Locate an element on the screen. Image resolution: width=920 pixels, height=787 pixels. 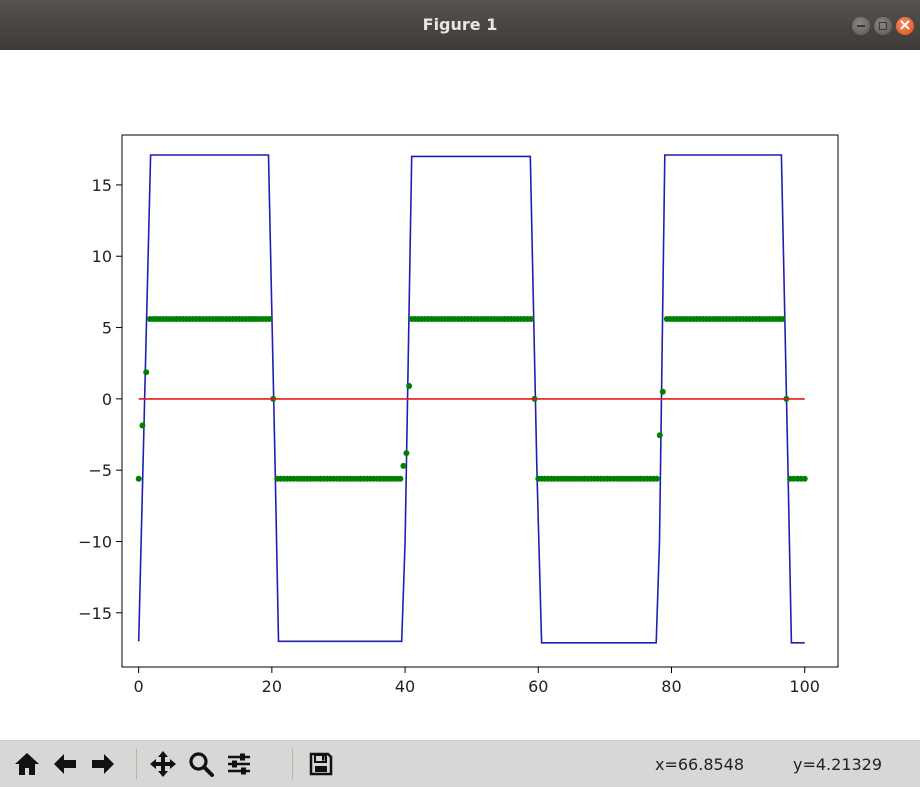
window-controls is located at coordinates (883, 25).